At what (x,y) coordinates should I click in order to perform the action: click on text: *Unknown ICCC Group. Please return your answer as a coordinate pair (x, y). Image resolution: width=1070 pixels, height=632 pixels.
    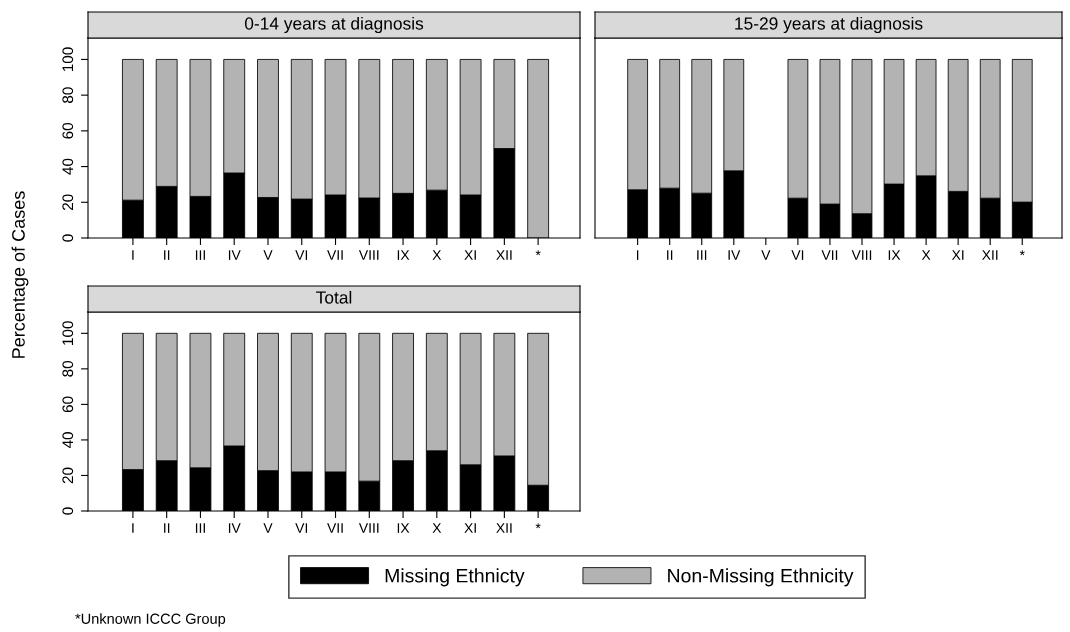
    Looking at the image, I should click on (150, 620).